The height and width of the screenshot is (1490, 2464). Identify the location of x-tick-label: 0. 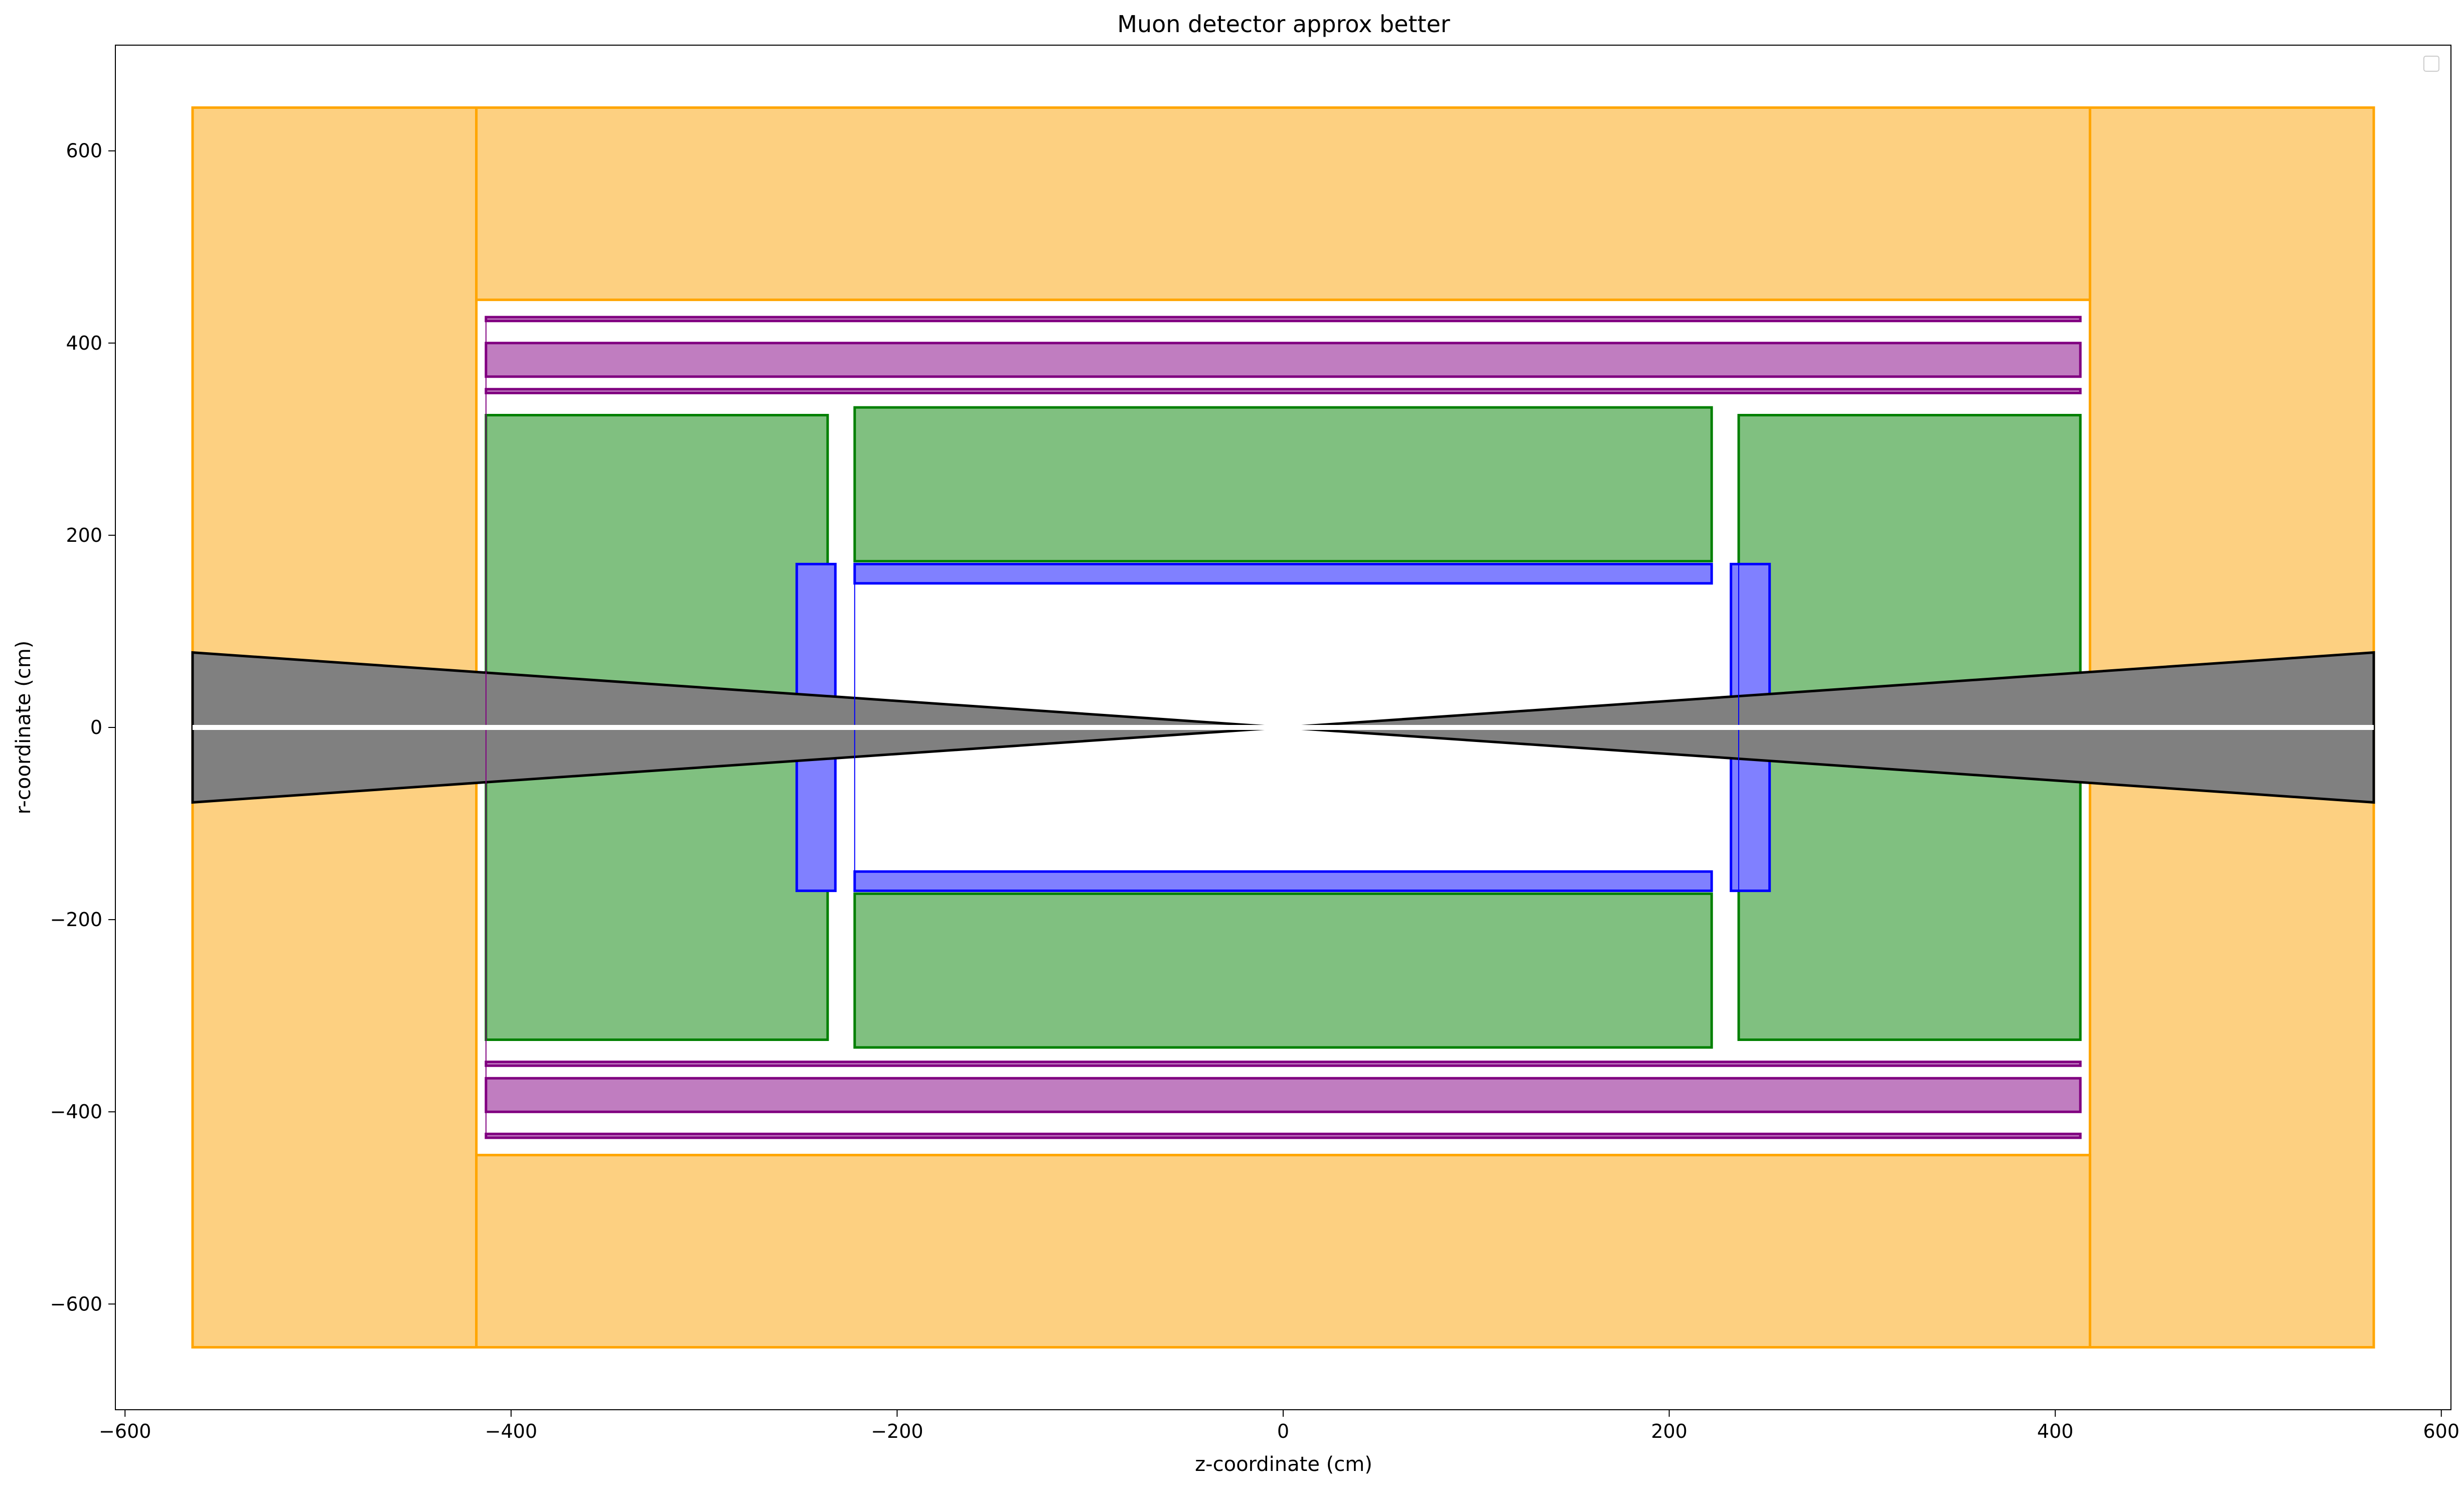
(1283, 1431).